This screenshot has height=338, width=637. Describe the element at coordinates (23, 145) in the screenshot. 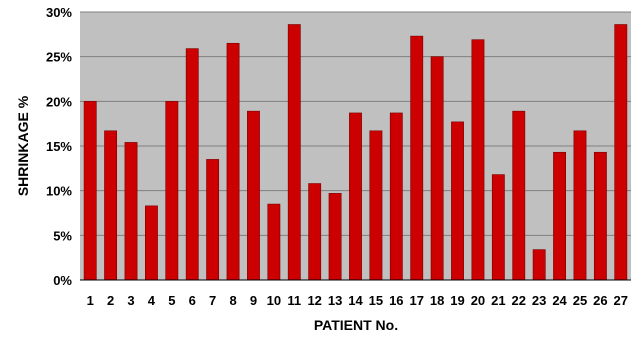

I see `y-axis-title: SHRINKAGE %` at that location.